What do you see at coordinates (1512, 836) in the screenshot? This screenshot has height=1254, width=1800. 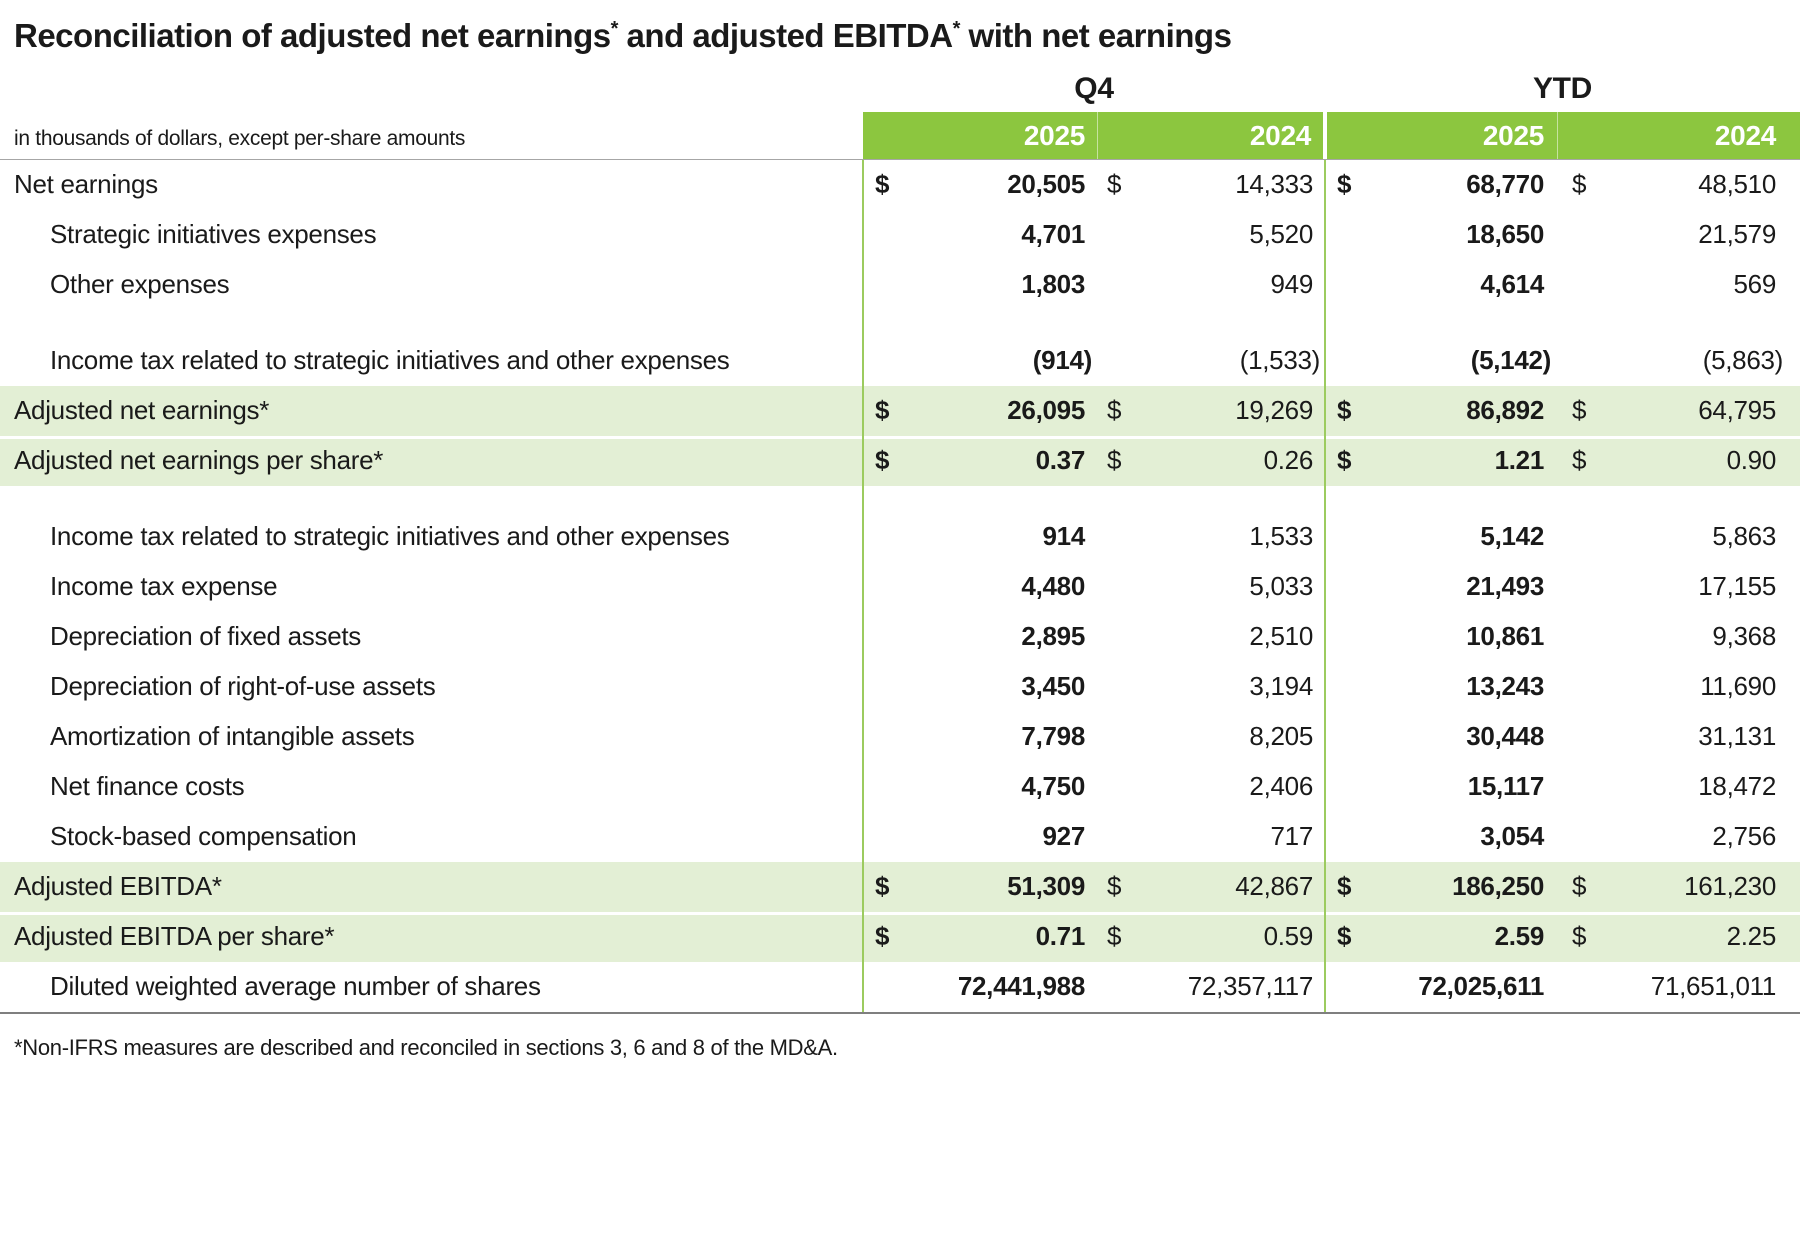 I see `cell-value: 3,054` at bounding box center [1512, 836].